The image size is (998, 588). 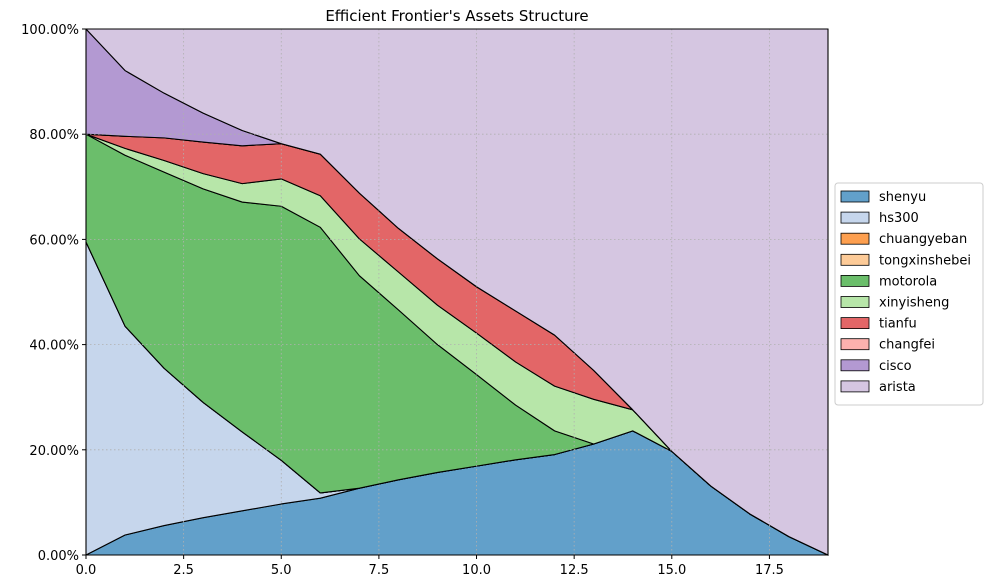 What do you see at coordinates (855, 238) in the screenshot?
I see `legend-swatch-chuangyeban` at bounding box center [855, 238].